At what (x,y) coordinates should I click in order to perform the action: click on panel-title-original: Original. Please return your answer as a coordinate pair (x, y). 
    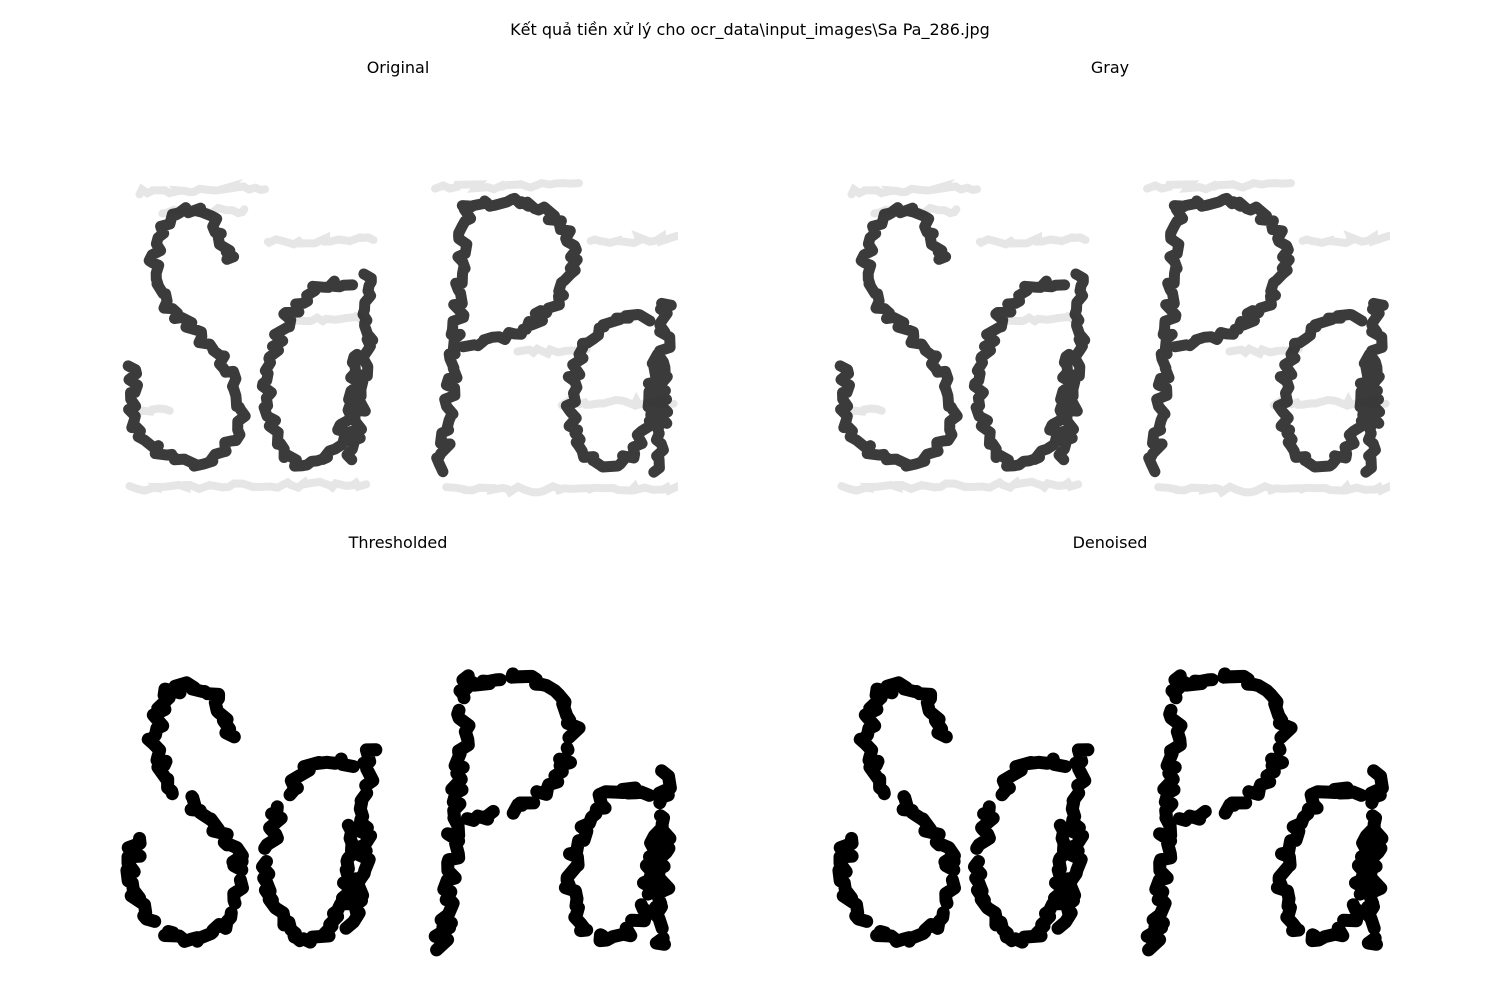
    Looking at the image, I should click on (398, 67).